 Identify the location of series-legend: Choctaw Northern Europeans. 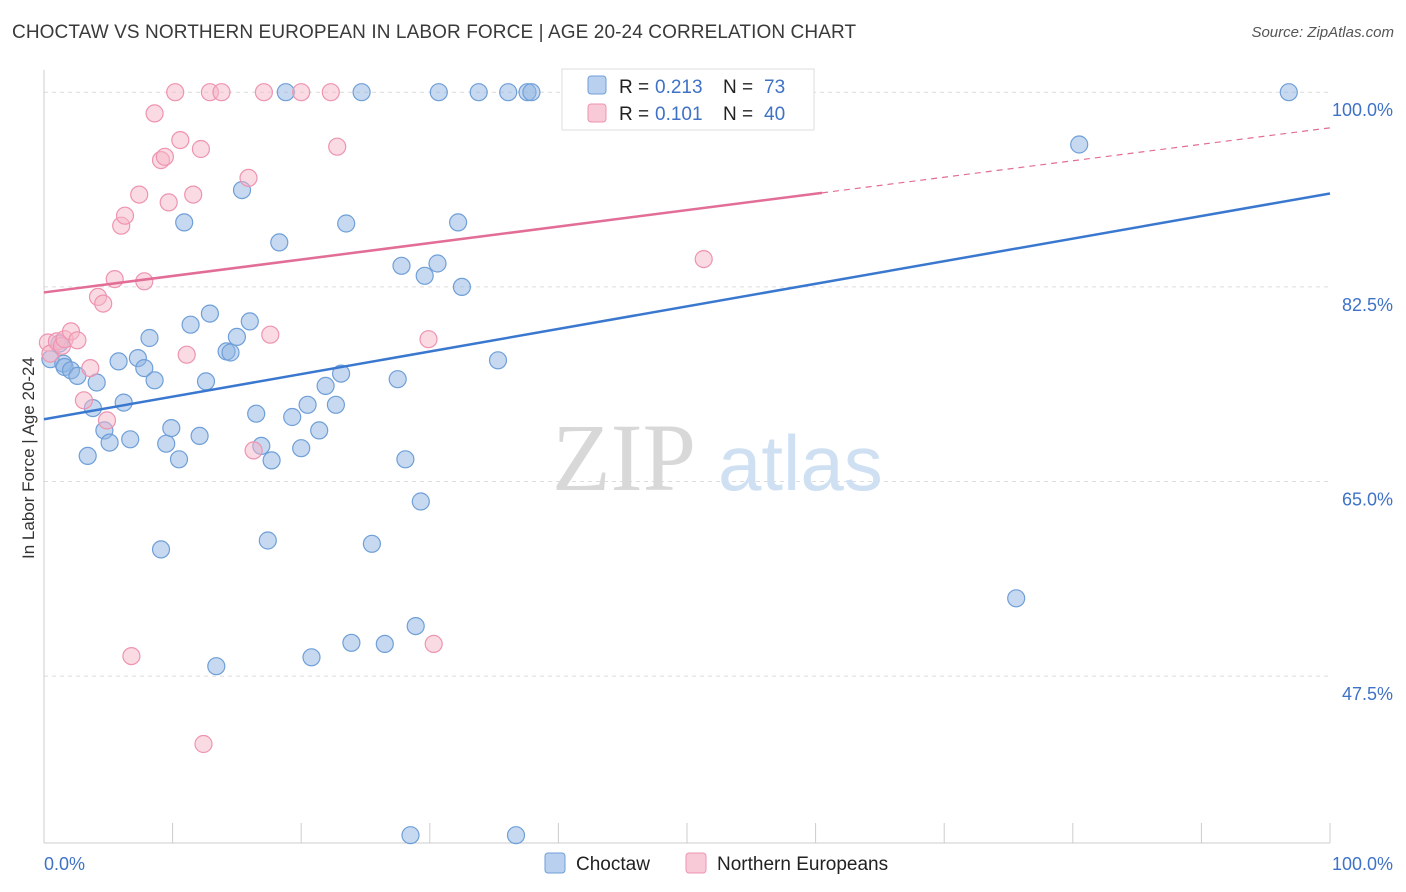
(716, 863).